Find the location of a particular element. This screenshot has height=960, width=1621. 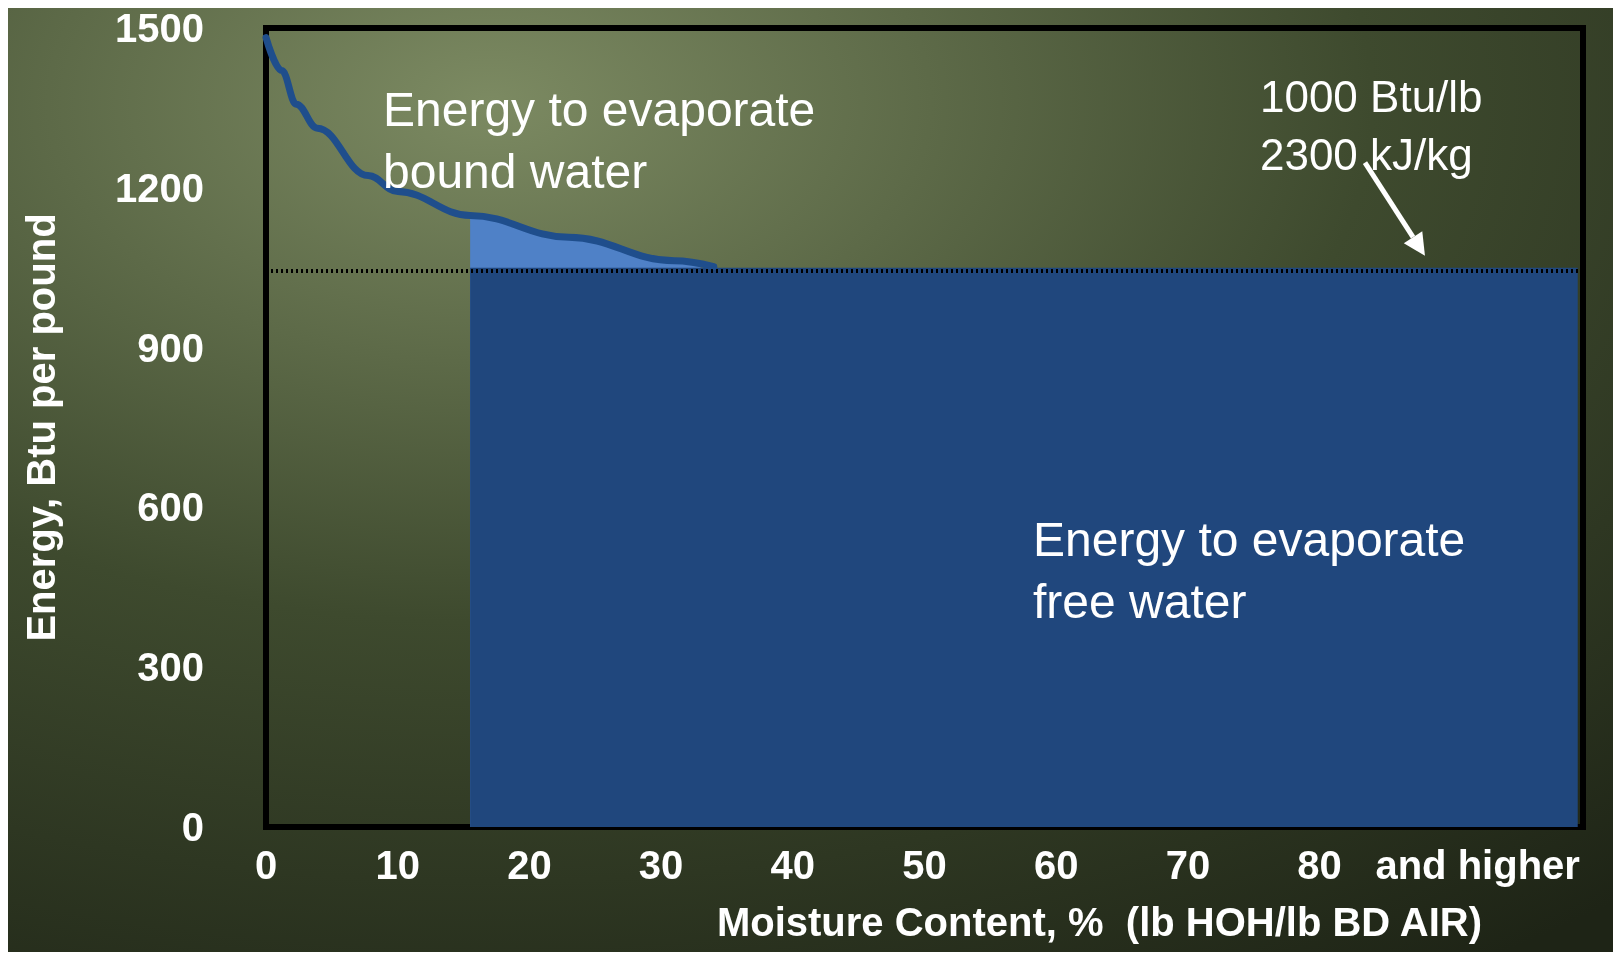

x-tick-label: 50 is located at coordinates (924, 865).